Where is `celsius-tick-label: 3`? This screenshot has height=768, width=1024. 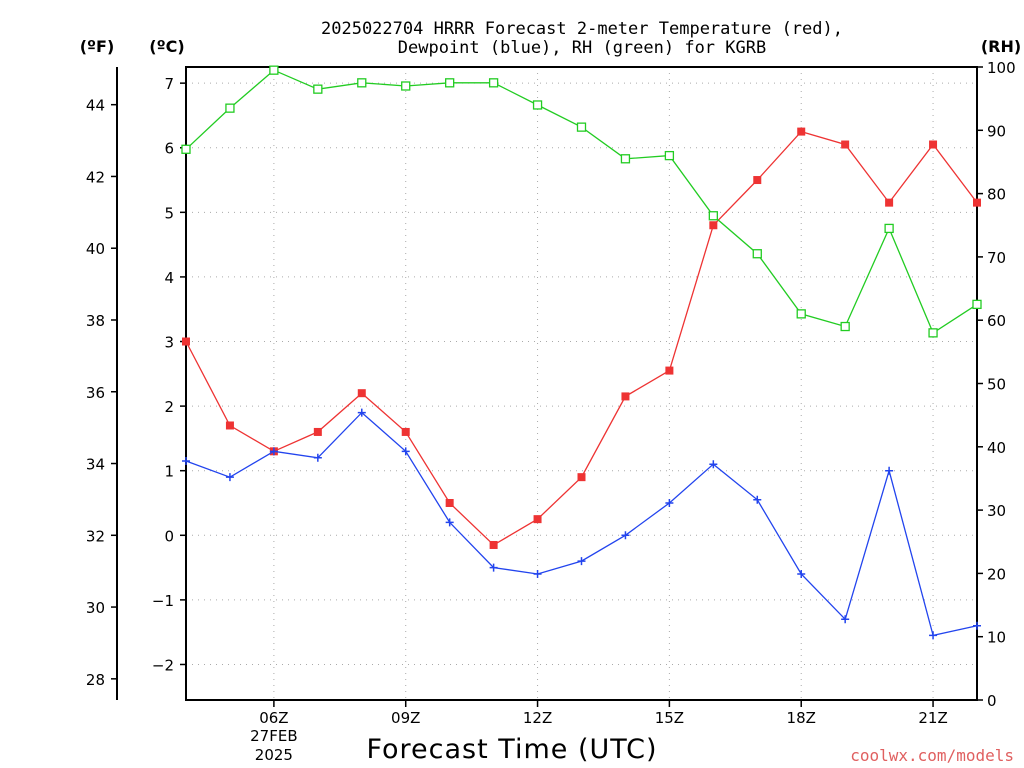
celsius-tick-label: 3 is located at coordinates (169, 343).